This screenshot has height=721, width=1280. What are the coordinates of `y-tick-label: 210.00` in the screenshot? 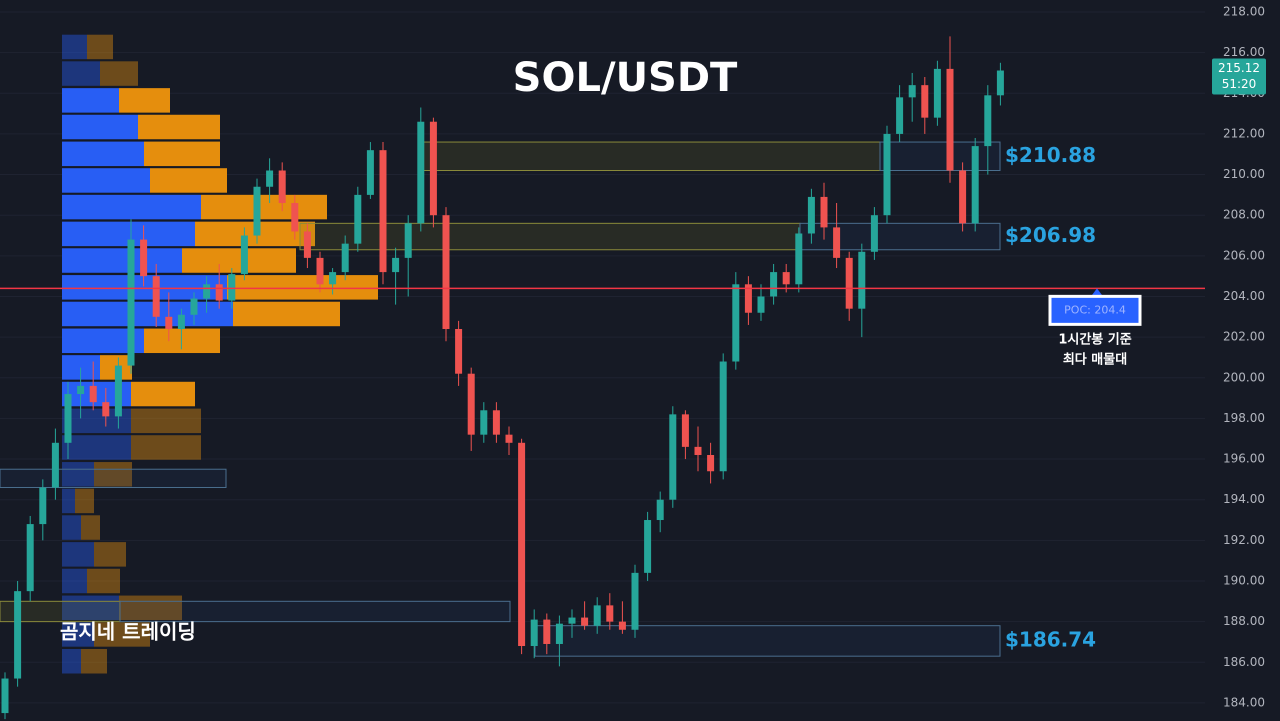 It's located at (1244, 174).